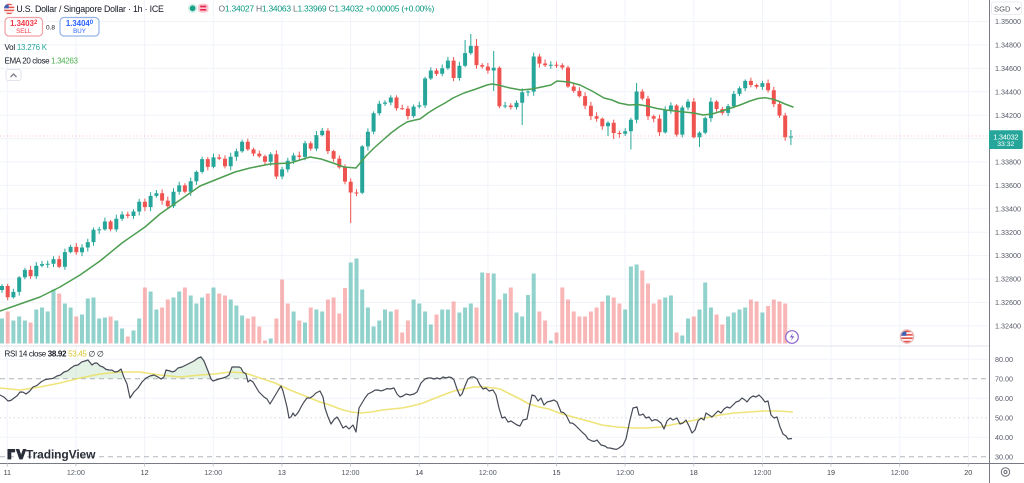  What do you see at coordinates (1002, 8) in the screenshot?
I see `svg-text: SGD` at bounding box center [1002, 8].